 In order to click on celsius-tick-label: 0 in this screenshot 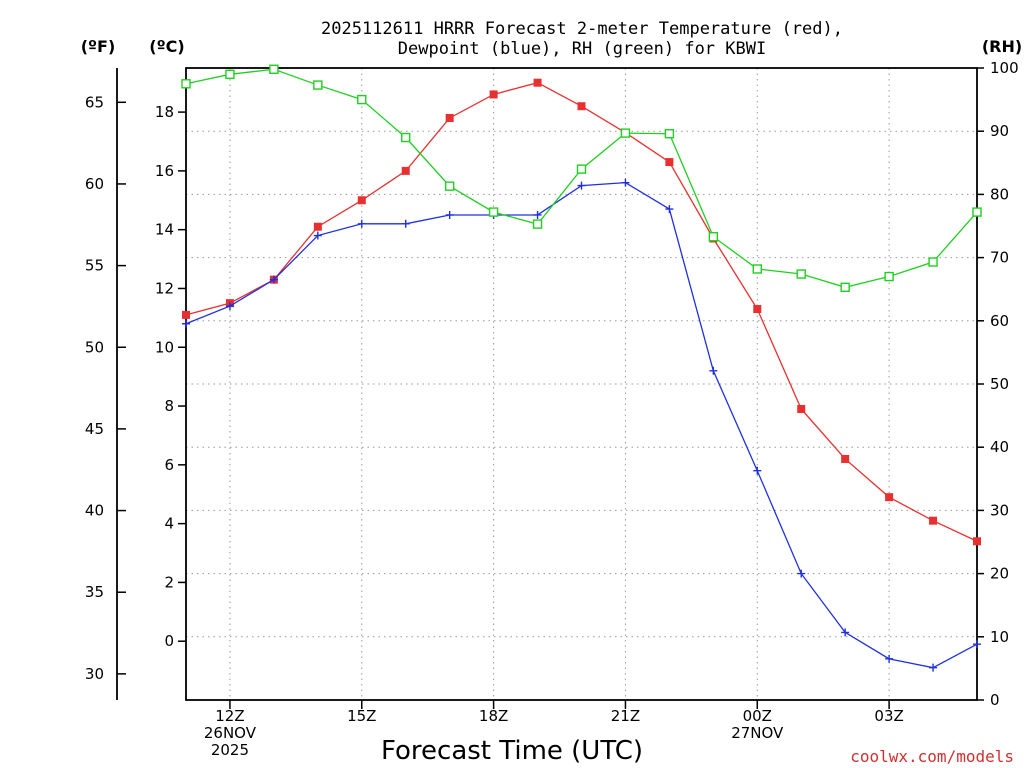, I will do `click(169, 641)`.